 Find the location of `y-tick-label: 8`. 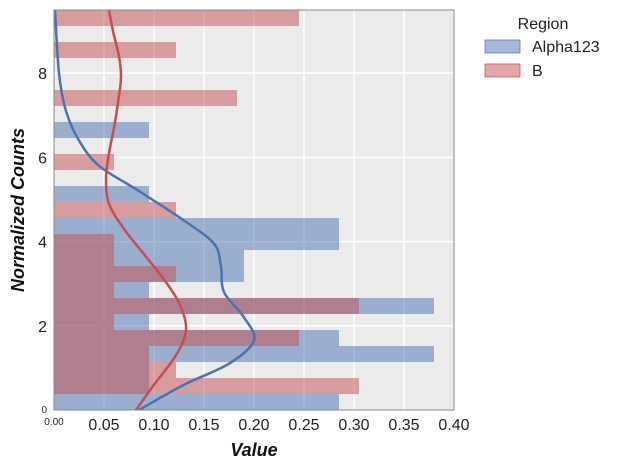

y-tick-label: 8 is located at coordinates (42, 74).